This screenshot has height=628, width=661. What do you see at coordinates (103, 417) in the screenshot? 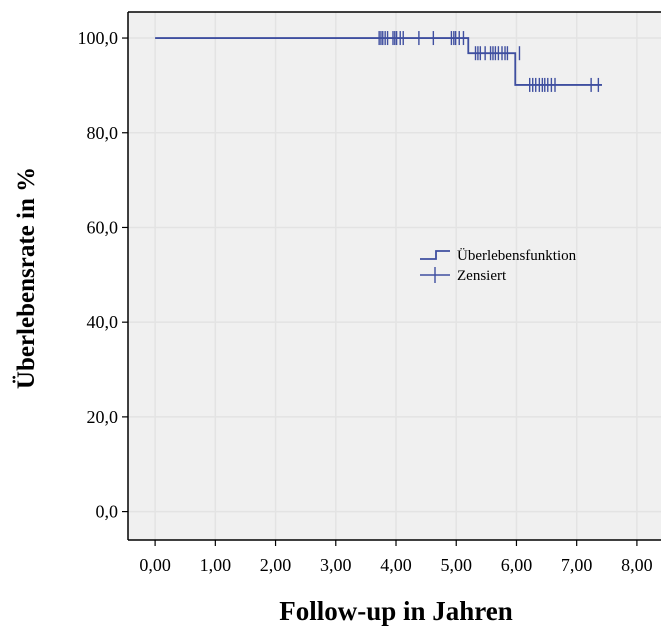
I see `y-tick-label: 20,0` at bounding box center [103, 417].